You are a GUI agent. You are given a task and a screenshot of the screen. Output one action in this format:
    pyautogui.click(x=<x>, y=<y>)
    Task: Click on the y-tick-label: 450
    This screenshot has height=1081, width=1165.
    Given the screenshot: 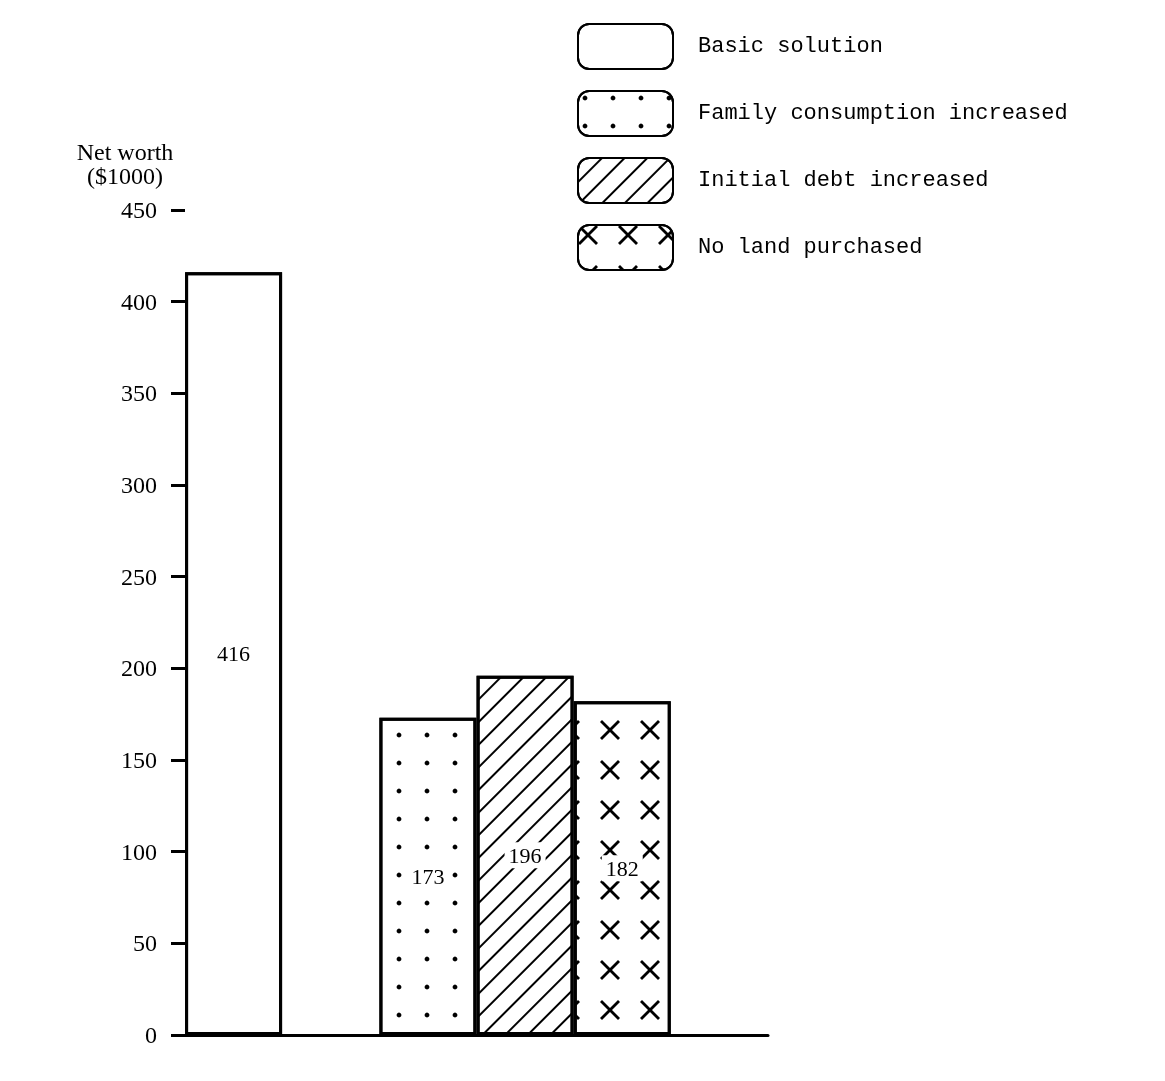 What is the action you would take?
    pyautogui.click(x=139, y=210)
    